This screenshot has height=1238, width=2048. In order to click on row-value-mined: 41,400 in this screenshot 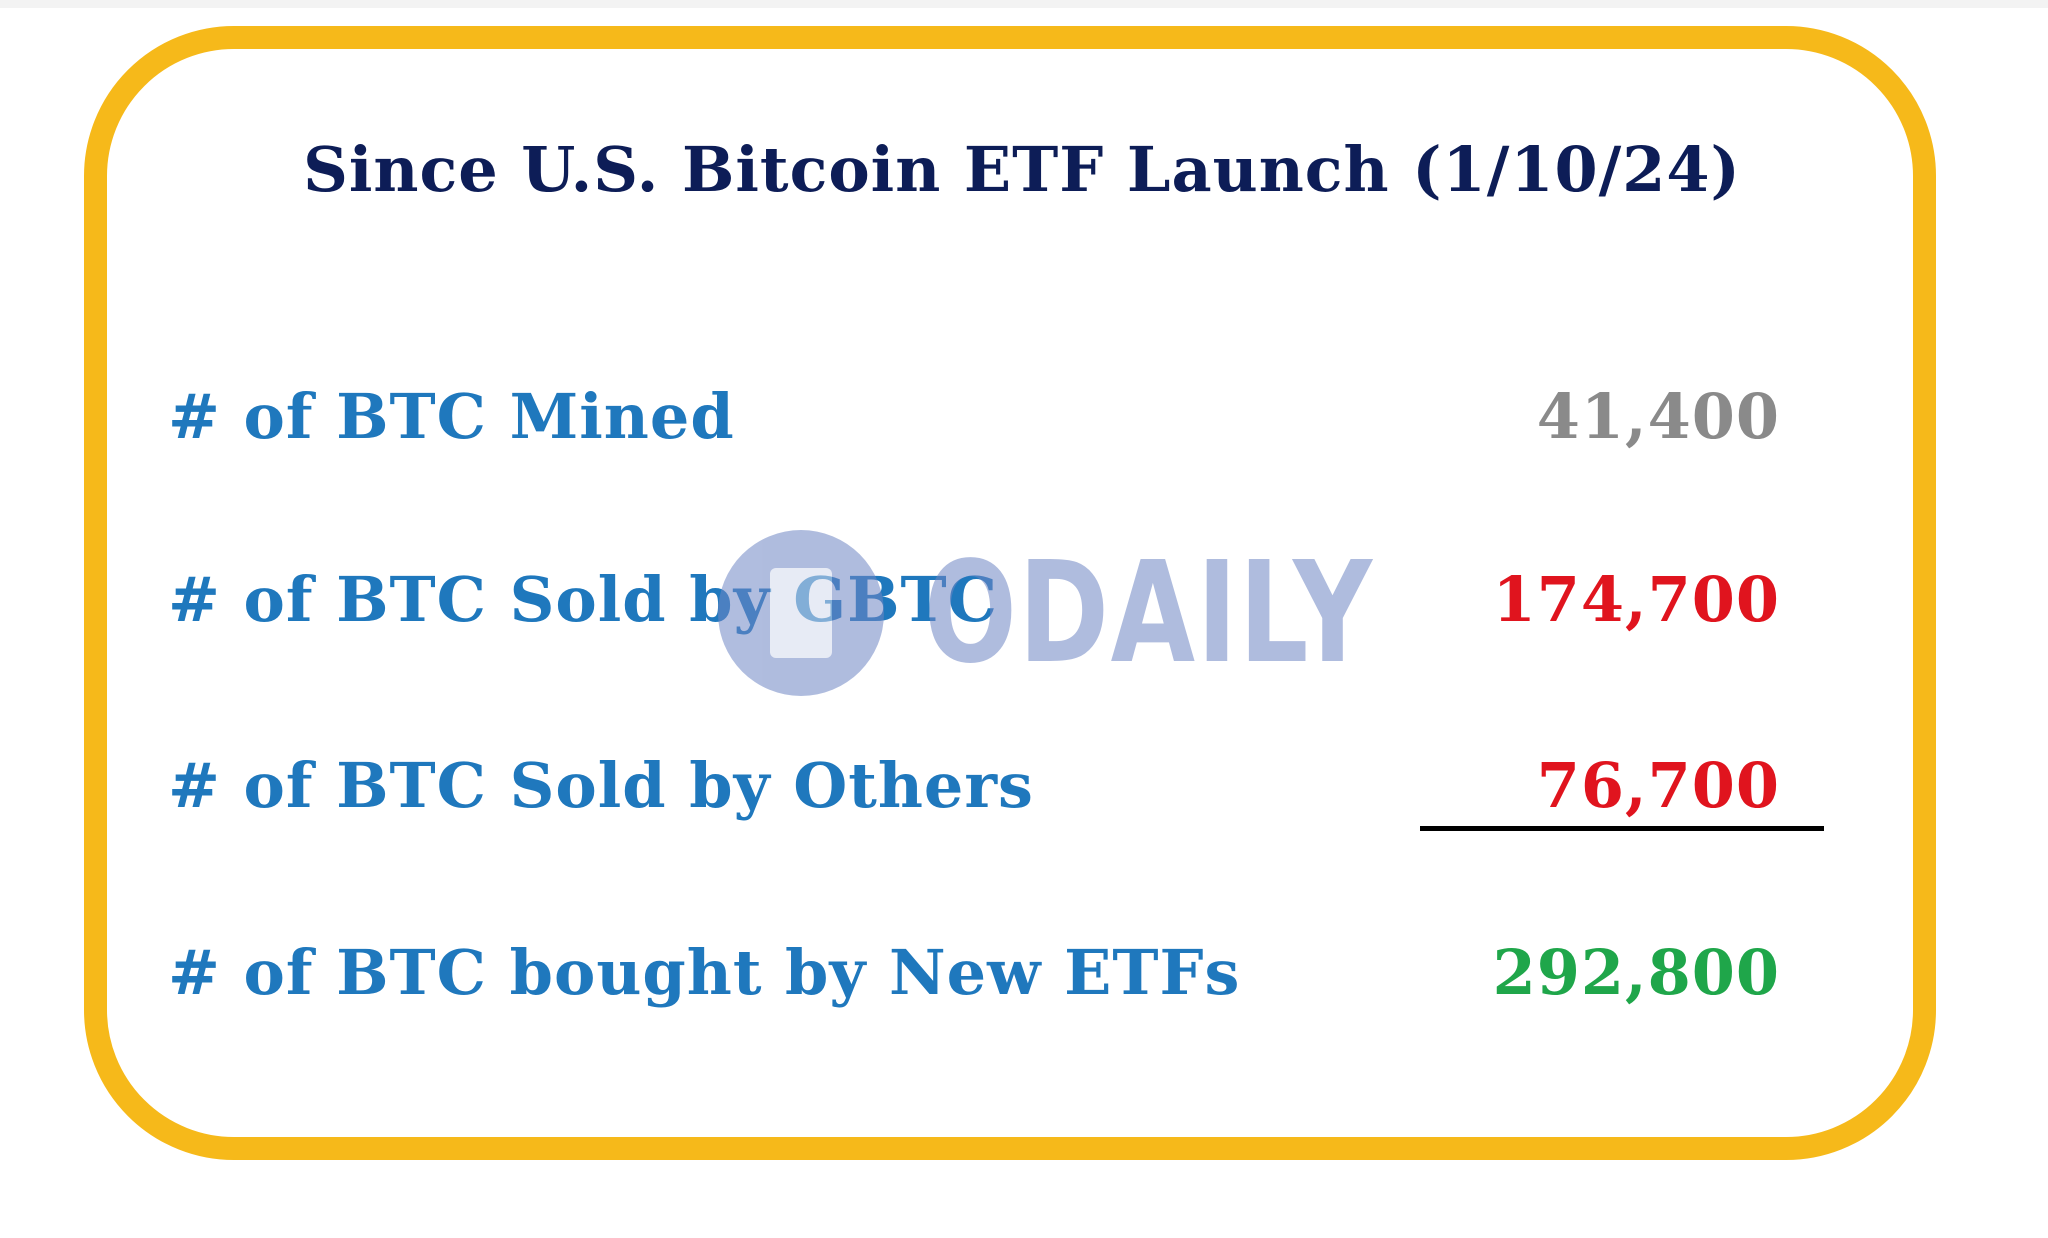, I will do `click(1658, 416)`.